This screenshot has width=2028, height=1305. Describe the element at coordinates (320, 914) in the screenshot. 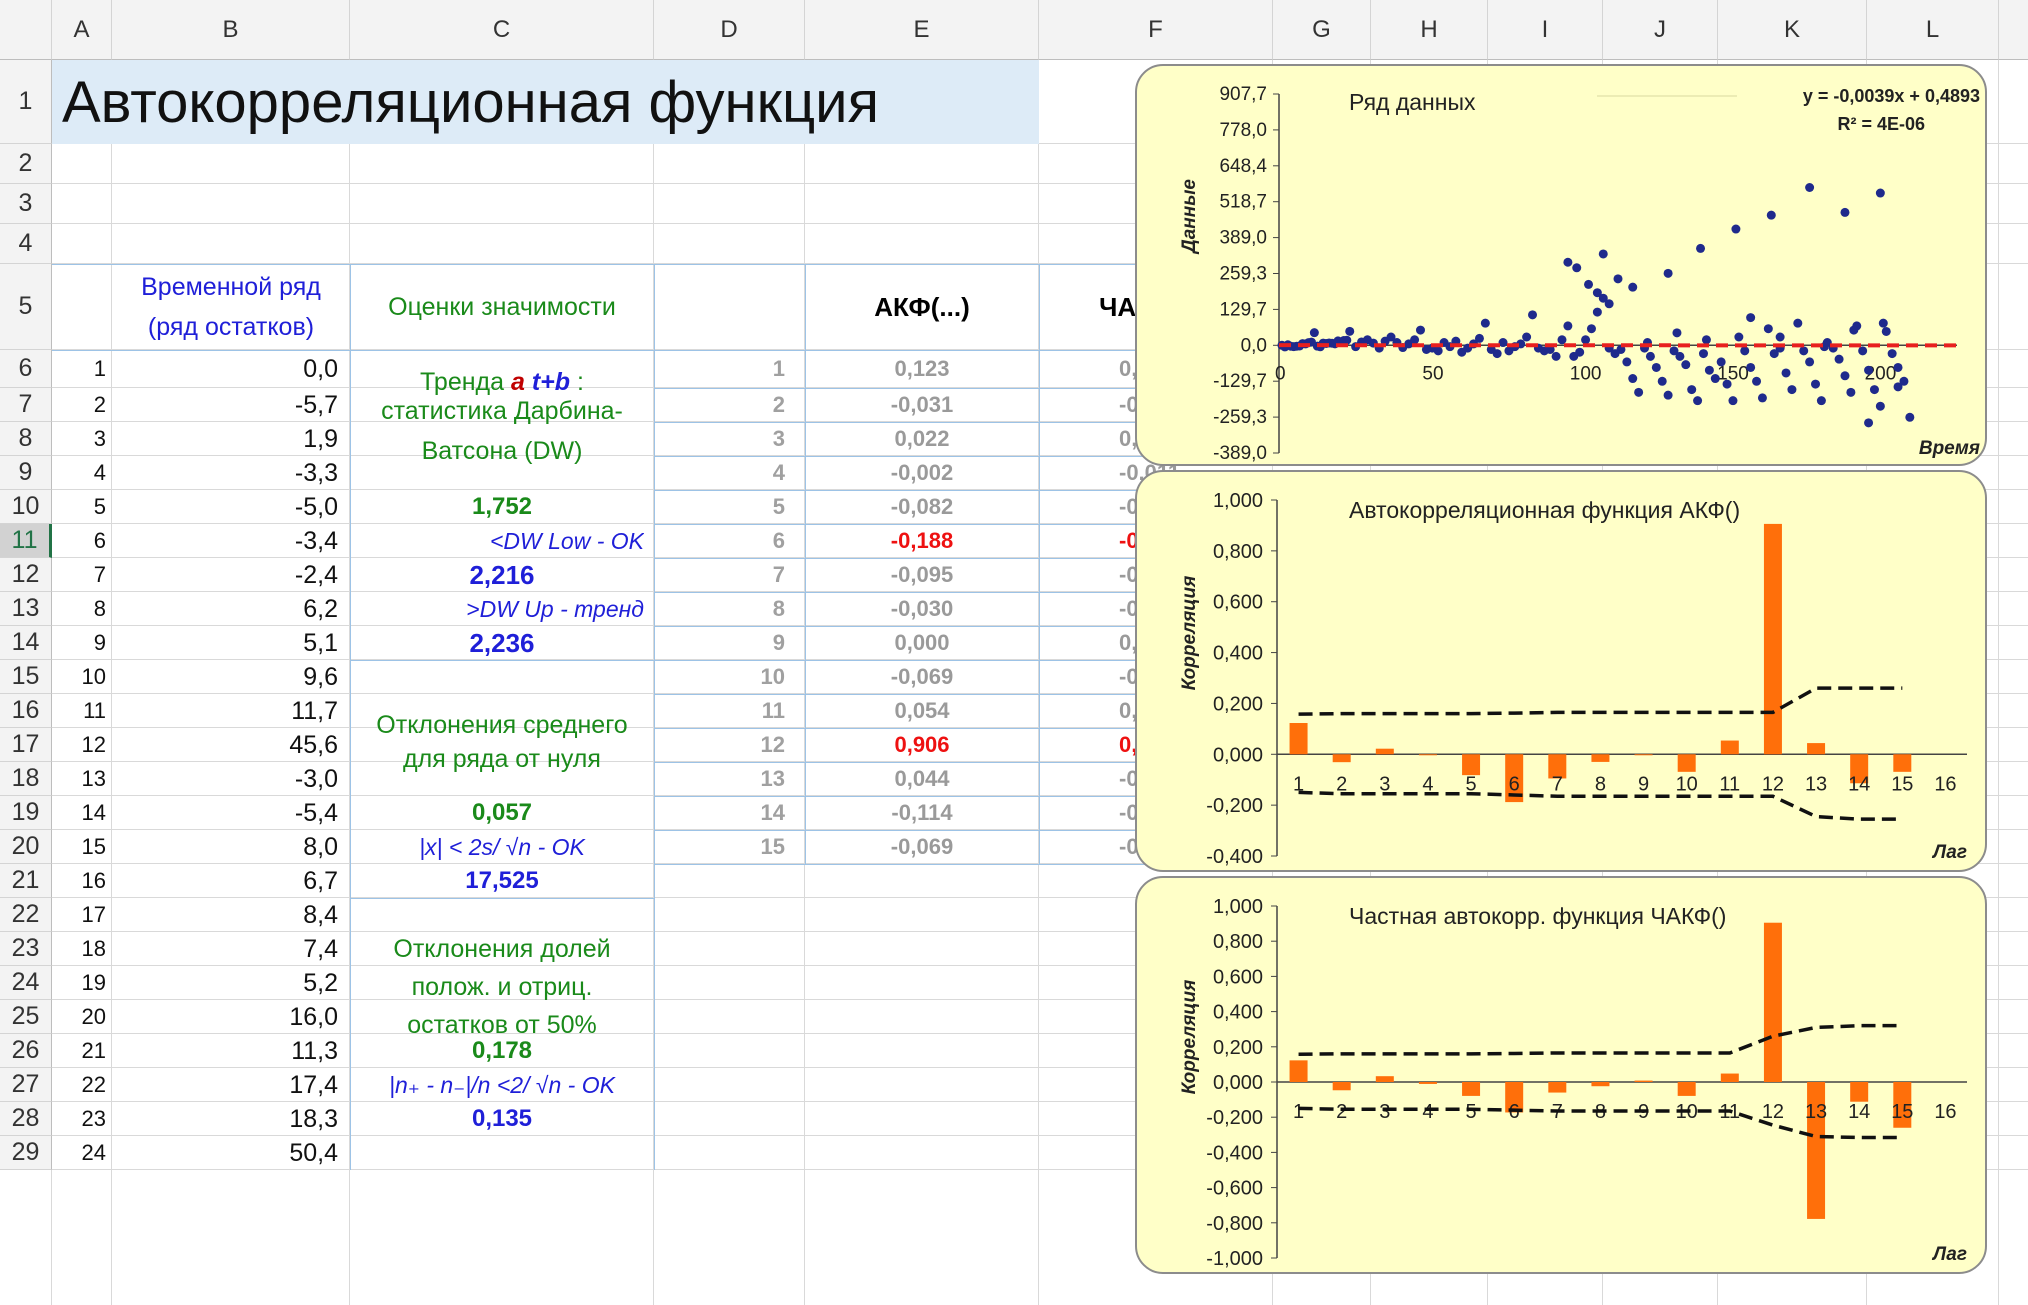

I see `series-value-cell: 8,4` at that location.